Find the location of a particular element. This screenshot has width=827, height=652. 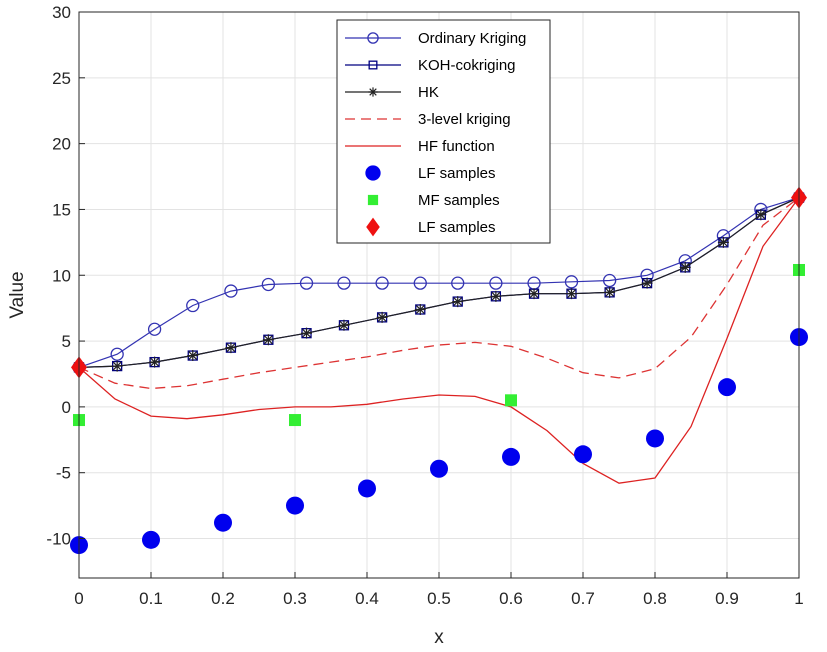

y-tick-label: 25 is located at coordinates (61, 78).